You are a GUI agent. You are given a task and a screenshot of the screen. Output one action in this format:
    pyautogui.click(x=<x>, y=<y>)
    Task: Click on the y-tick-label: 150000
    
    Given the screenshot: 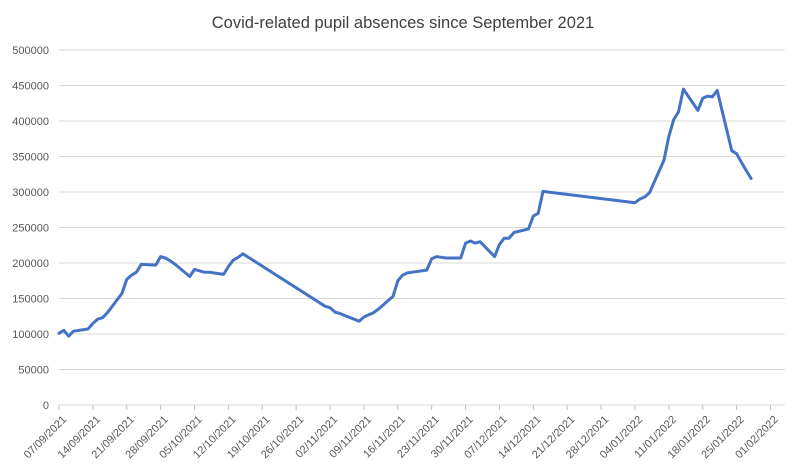 What is the action you would take?
    pyautogui.click(x=30, y=300)
    